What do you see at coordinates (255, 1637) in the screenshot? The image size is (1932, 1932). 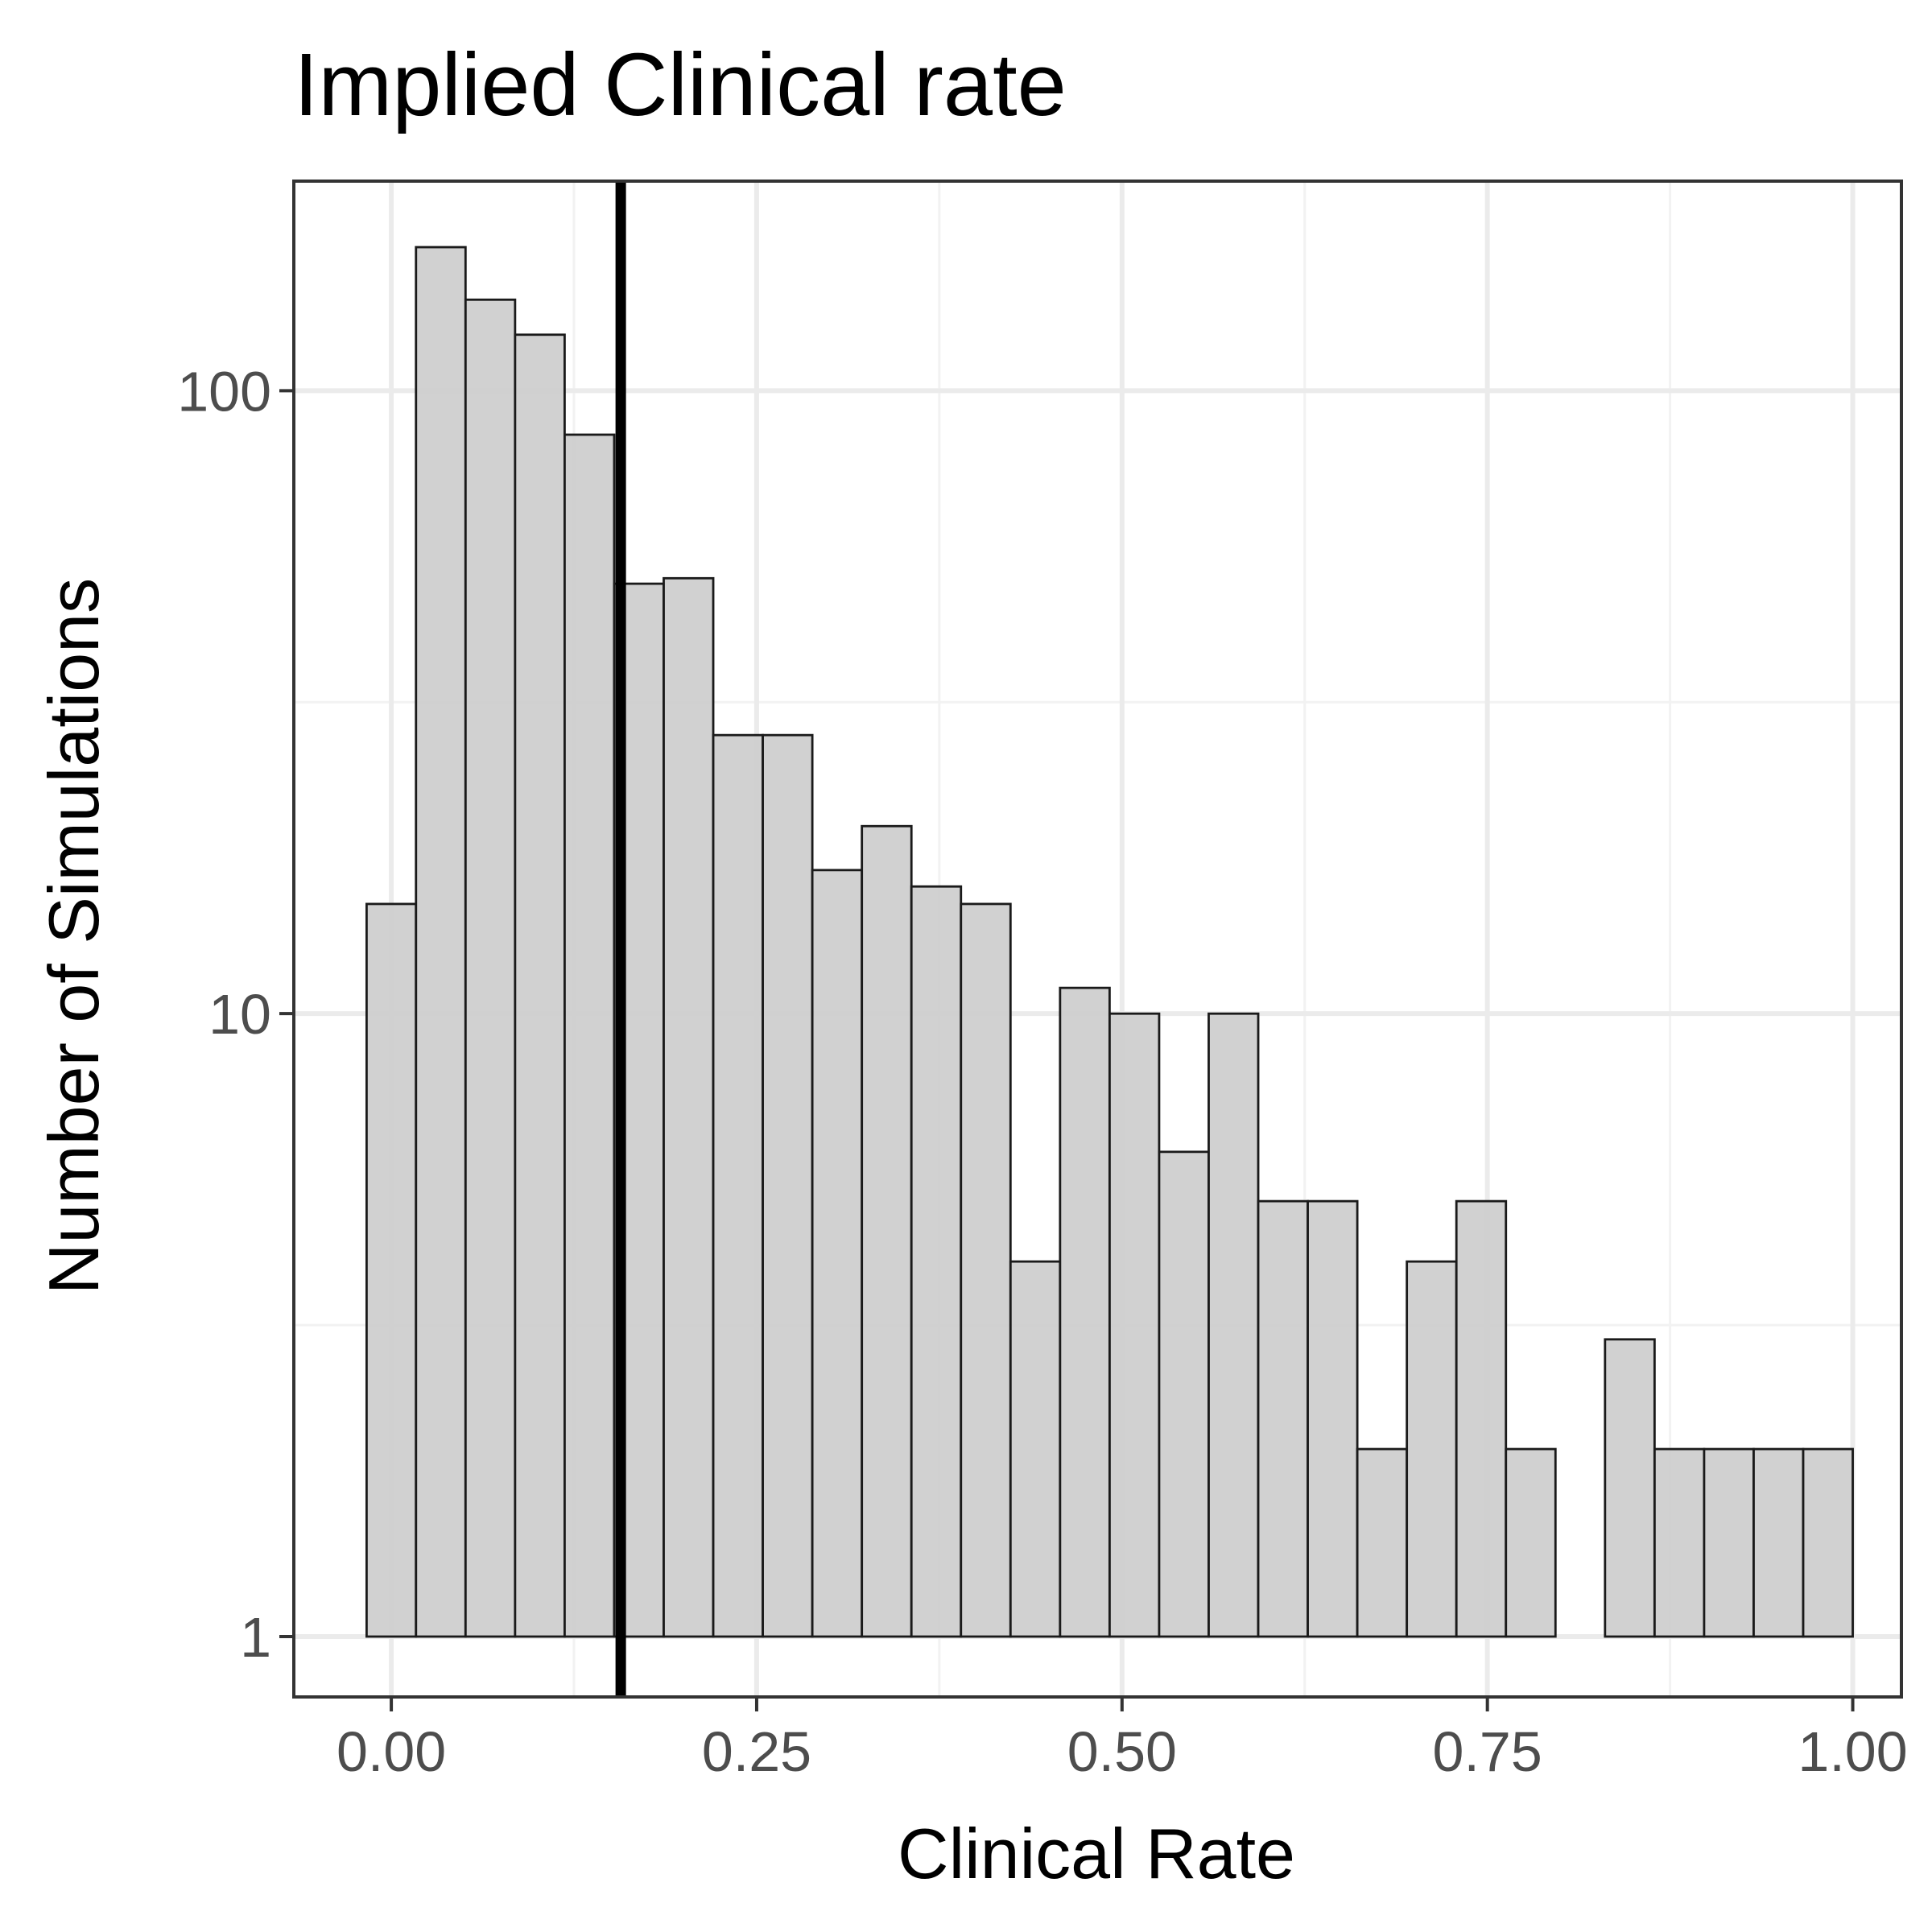 I see `y-tick-label: 1` at bounding box center [255, 1637].